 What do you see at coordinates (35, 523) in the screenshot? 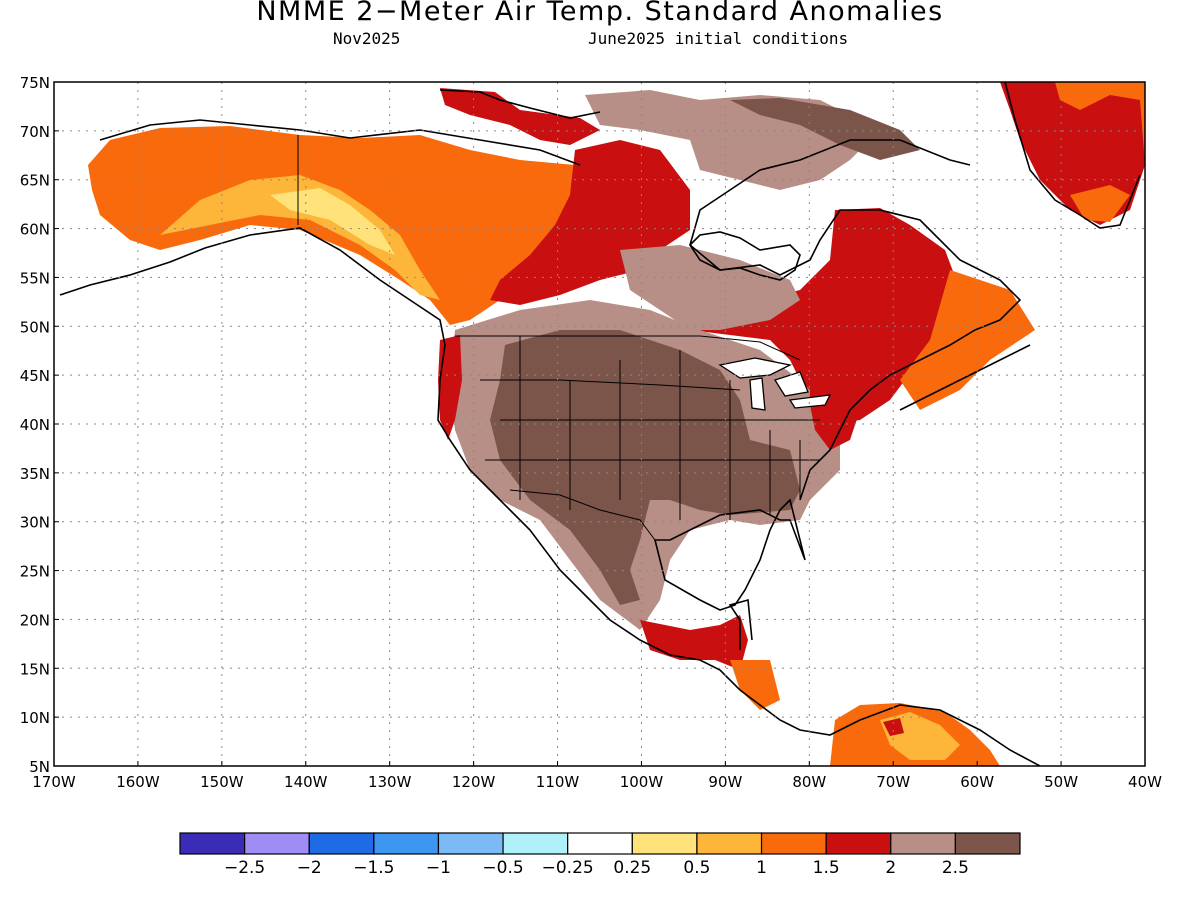
I see `lat-tick-label: 30N` at bounding box center [35, 523].